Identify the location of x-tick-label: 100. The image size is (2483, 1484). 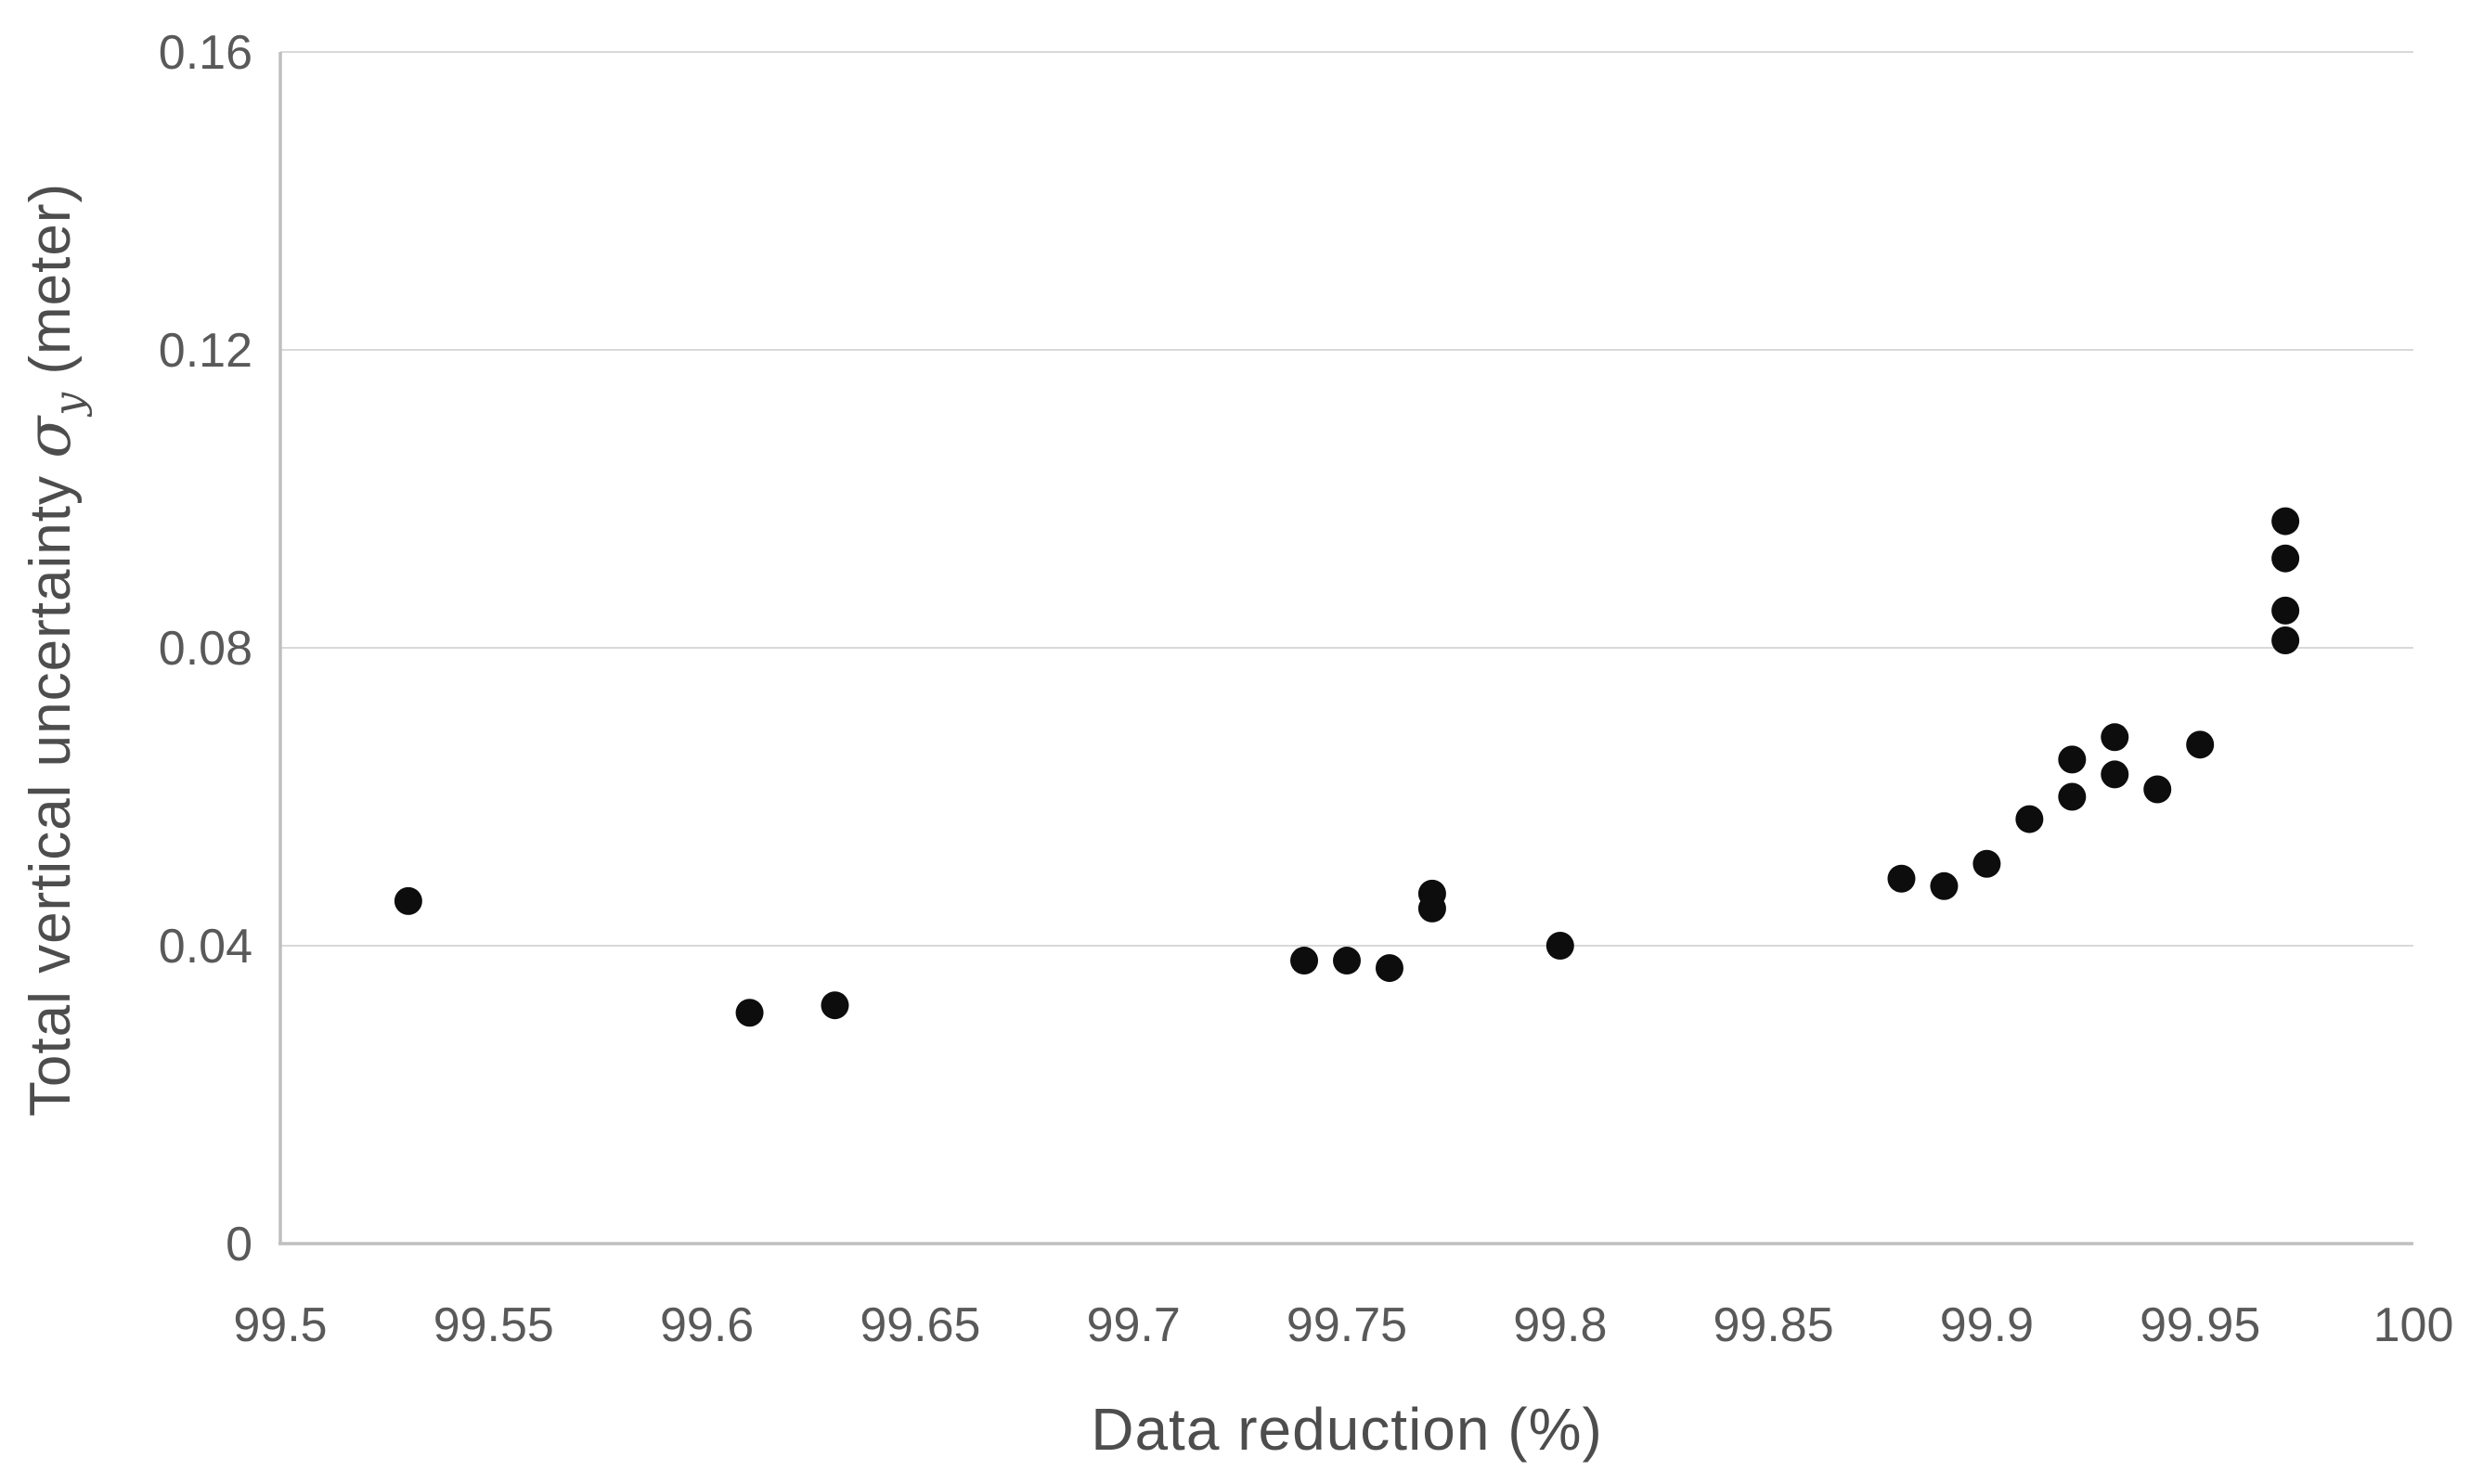
(2413, 1325).